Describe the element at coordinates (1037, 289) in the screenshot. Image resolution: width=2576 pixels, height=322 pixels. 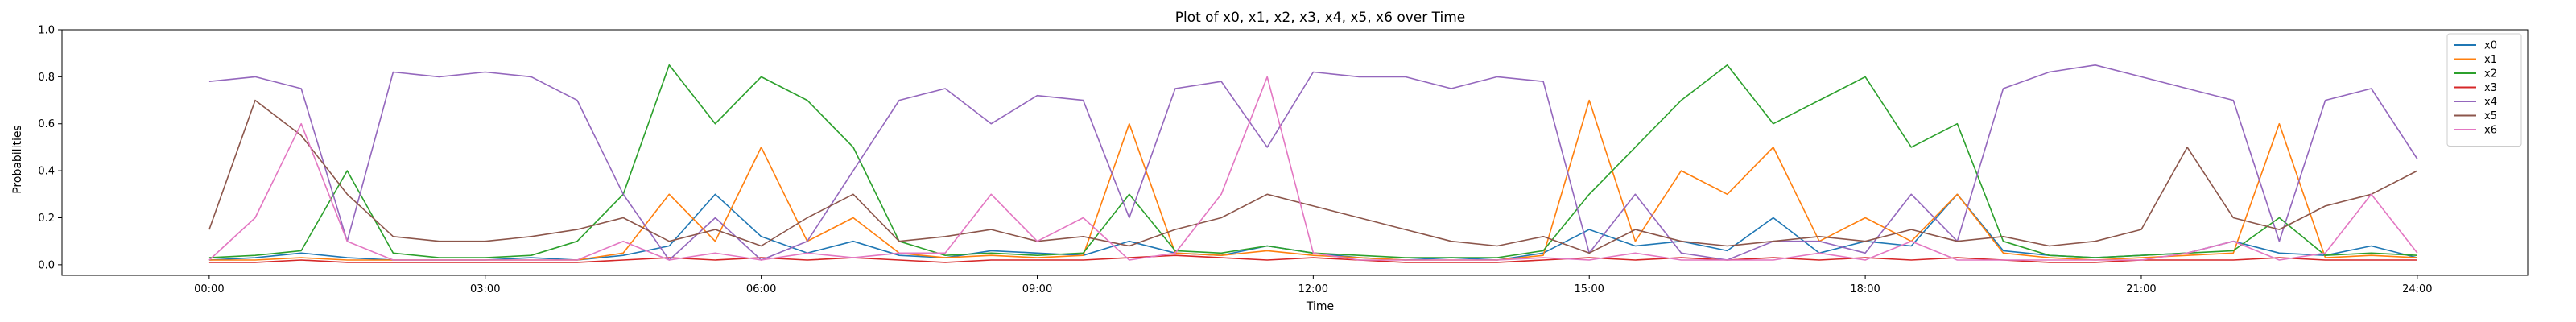
I see `x-tick-label: 09:00` at that location.